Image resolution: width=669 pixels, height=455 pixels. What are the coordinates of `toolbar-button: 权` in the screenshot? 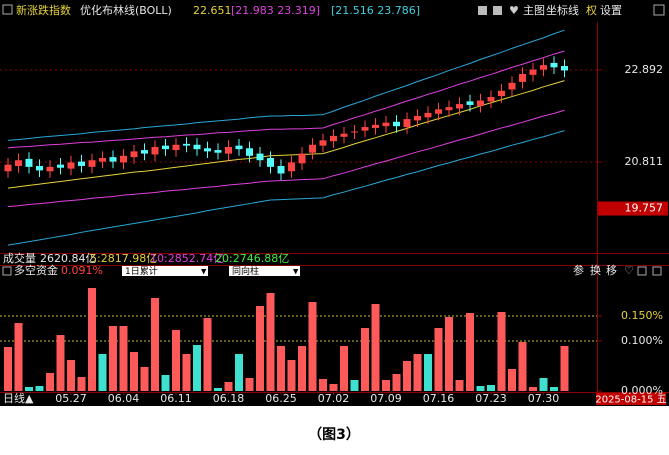 It's located at (591, 10).